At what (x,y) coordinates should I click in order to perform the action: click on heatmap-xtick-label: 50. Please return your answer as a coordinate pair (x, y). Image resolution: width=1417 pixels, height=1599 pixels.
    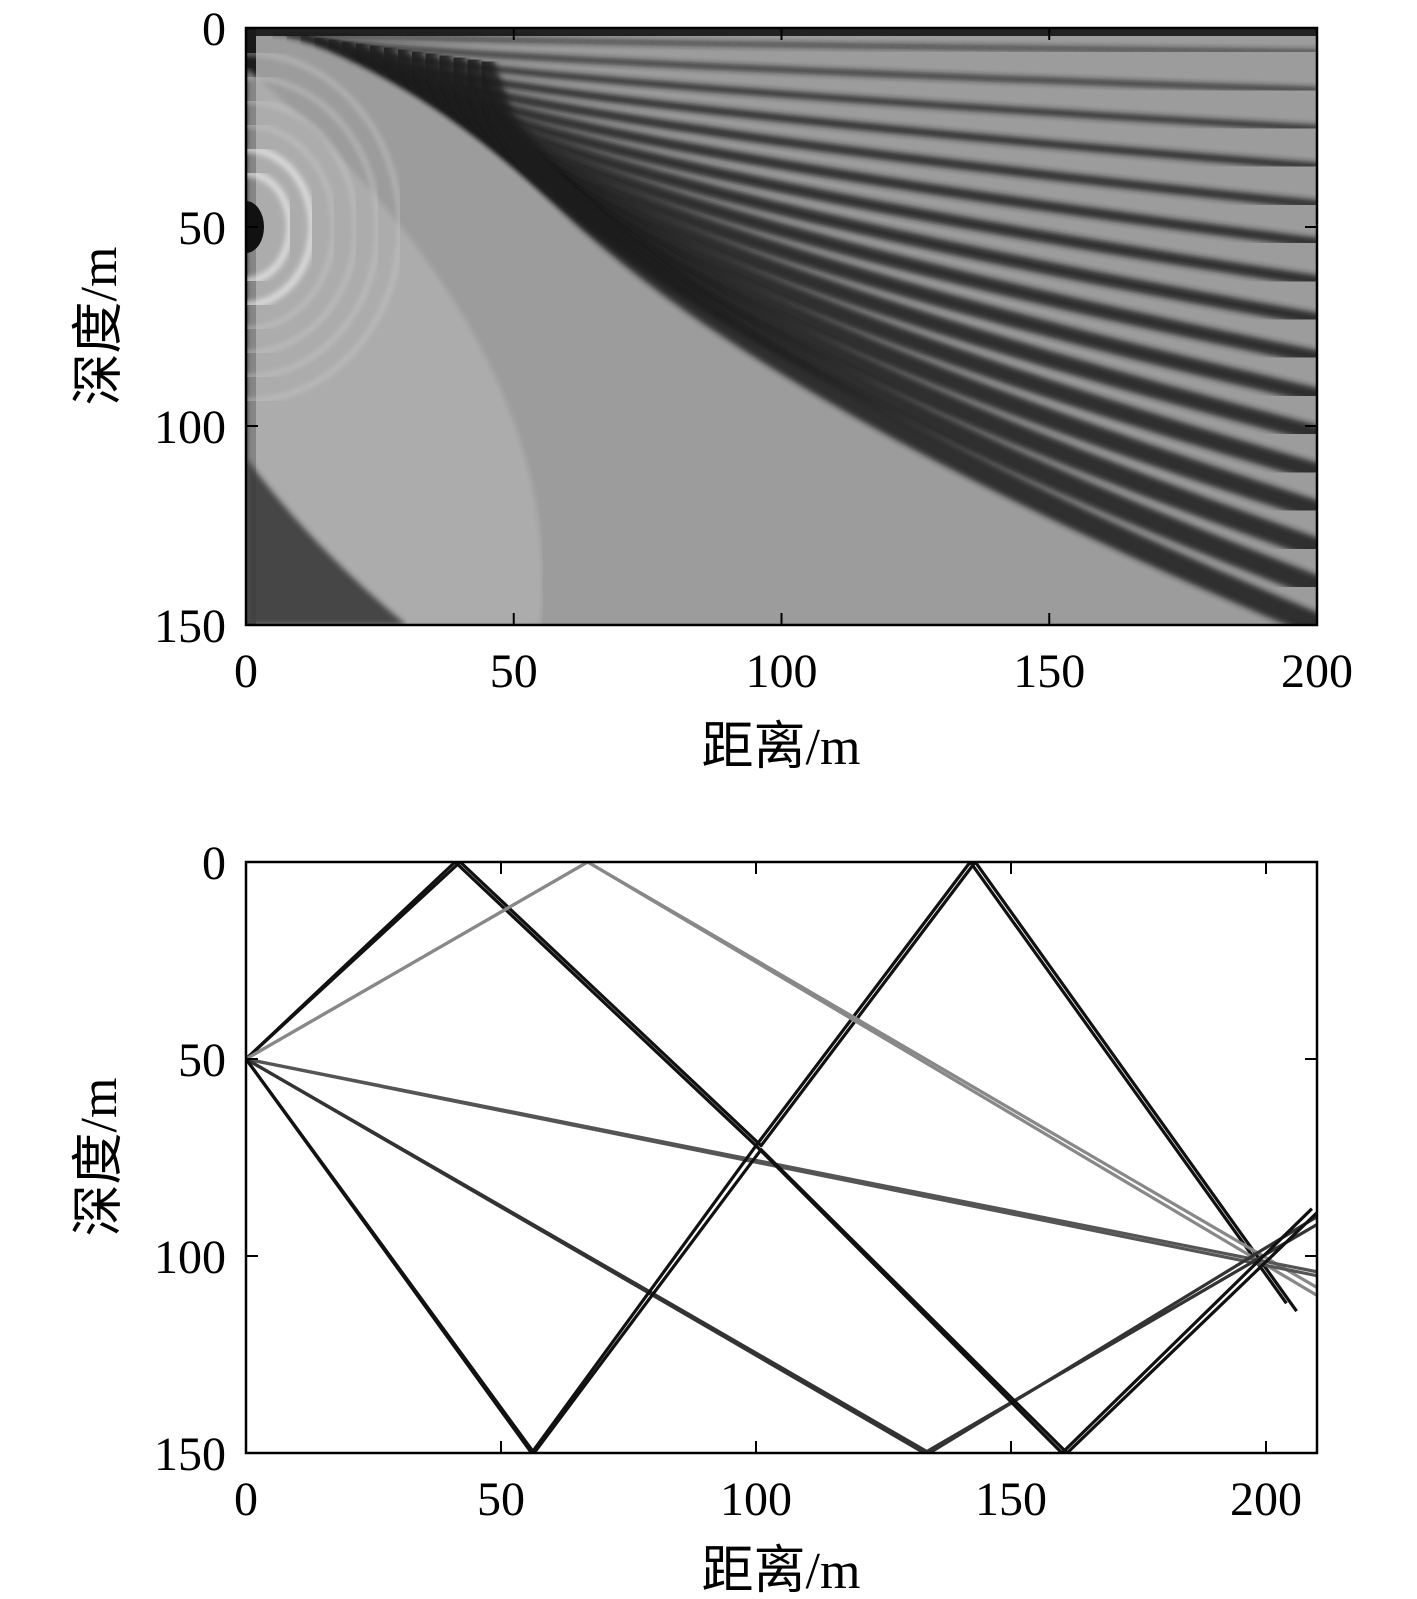
    Looking at the image, I should click on (514, 671).